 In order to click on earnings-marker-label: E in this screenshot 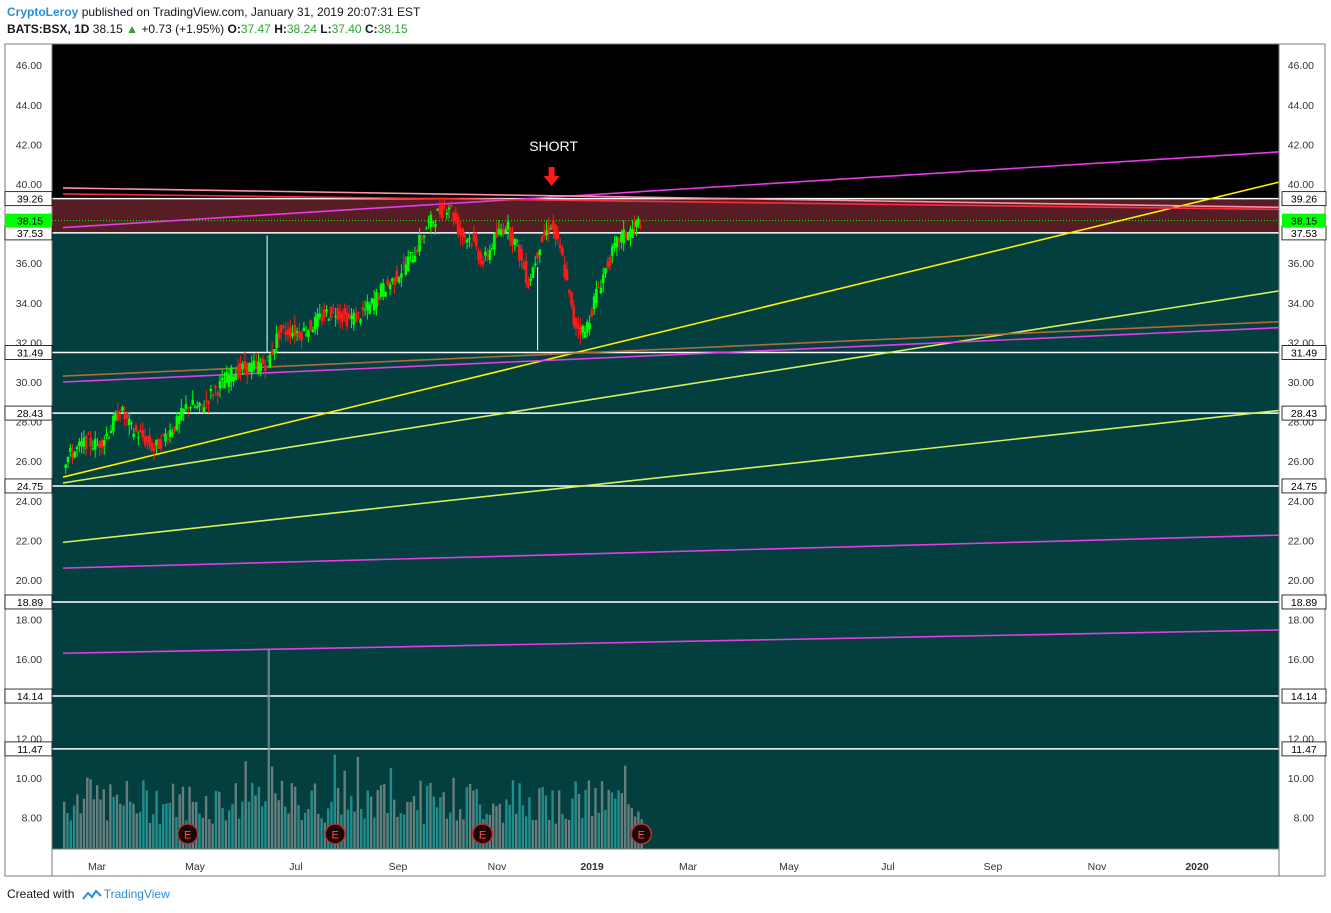, I will do `click(641, 836)`.